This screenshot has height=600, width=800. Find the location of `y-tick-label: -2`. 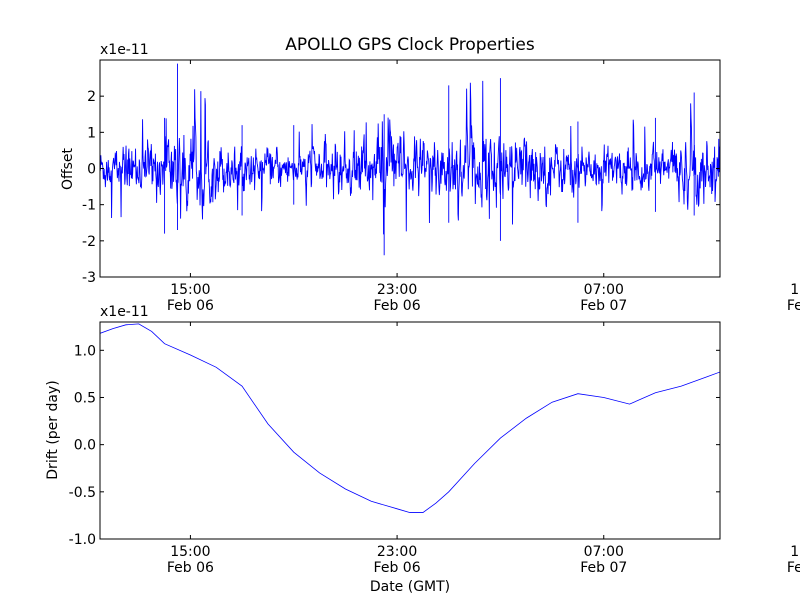

y-tick-label: -2 is located at coordinates (89, 242).